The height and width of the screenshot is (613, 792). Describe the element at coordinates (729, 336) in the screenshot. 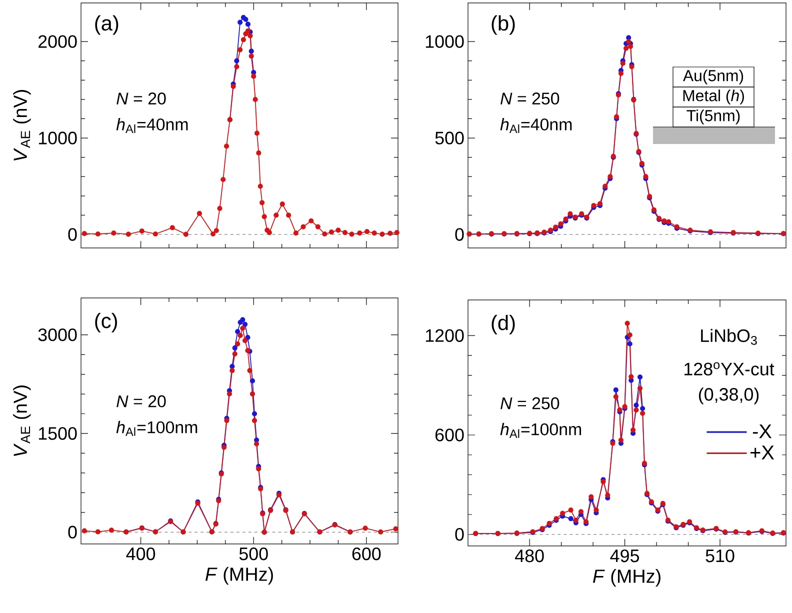

I see `annotation: LiNbO$_{3}$` at that location.